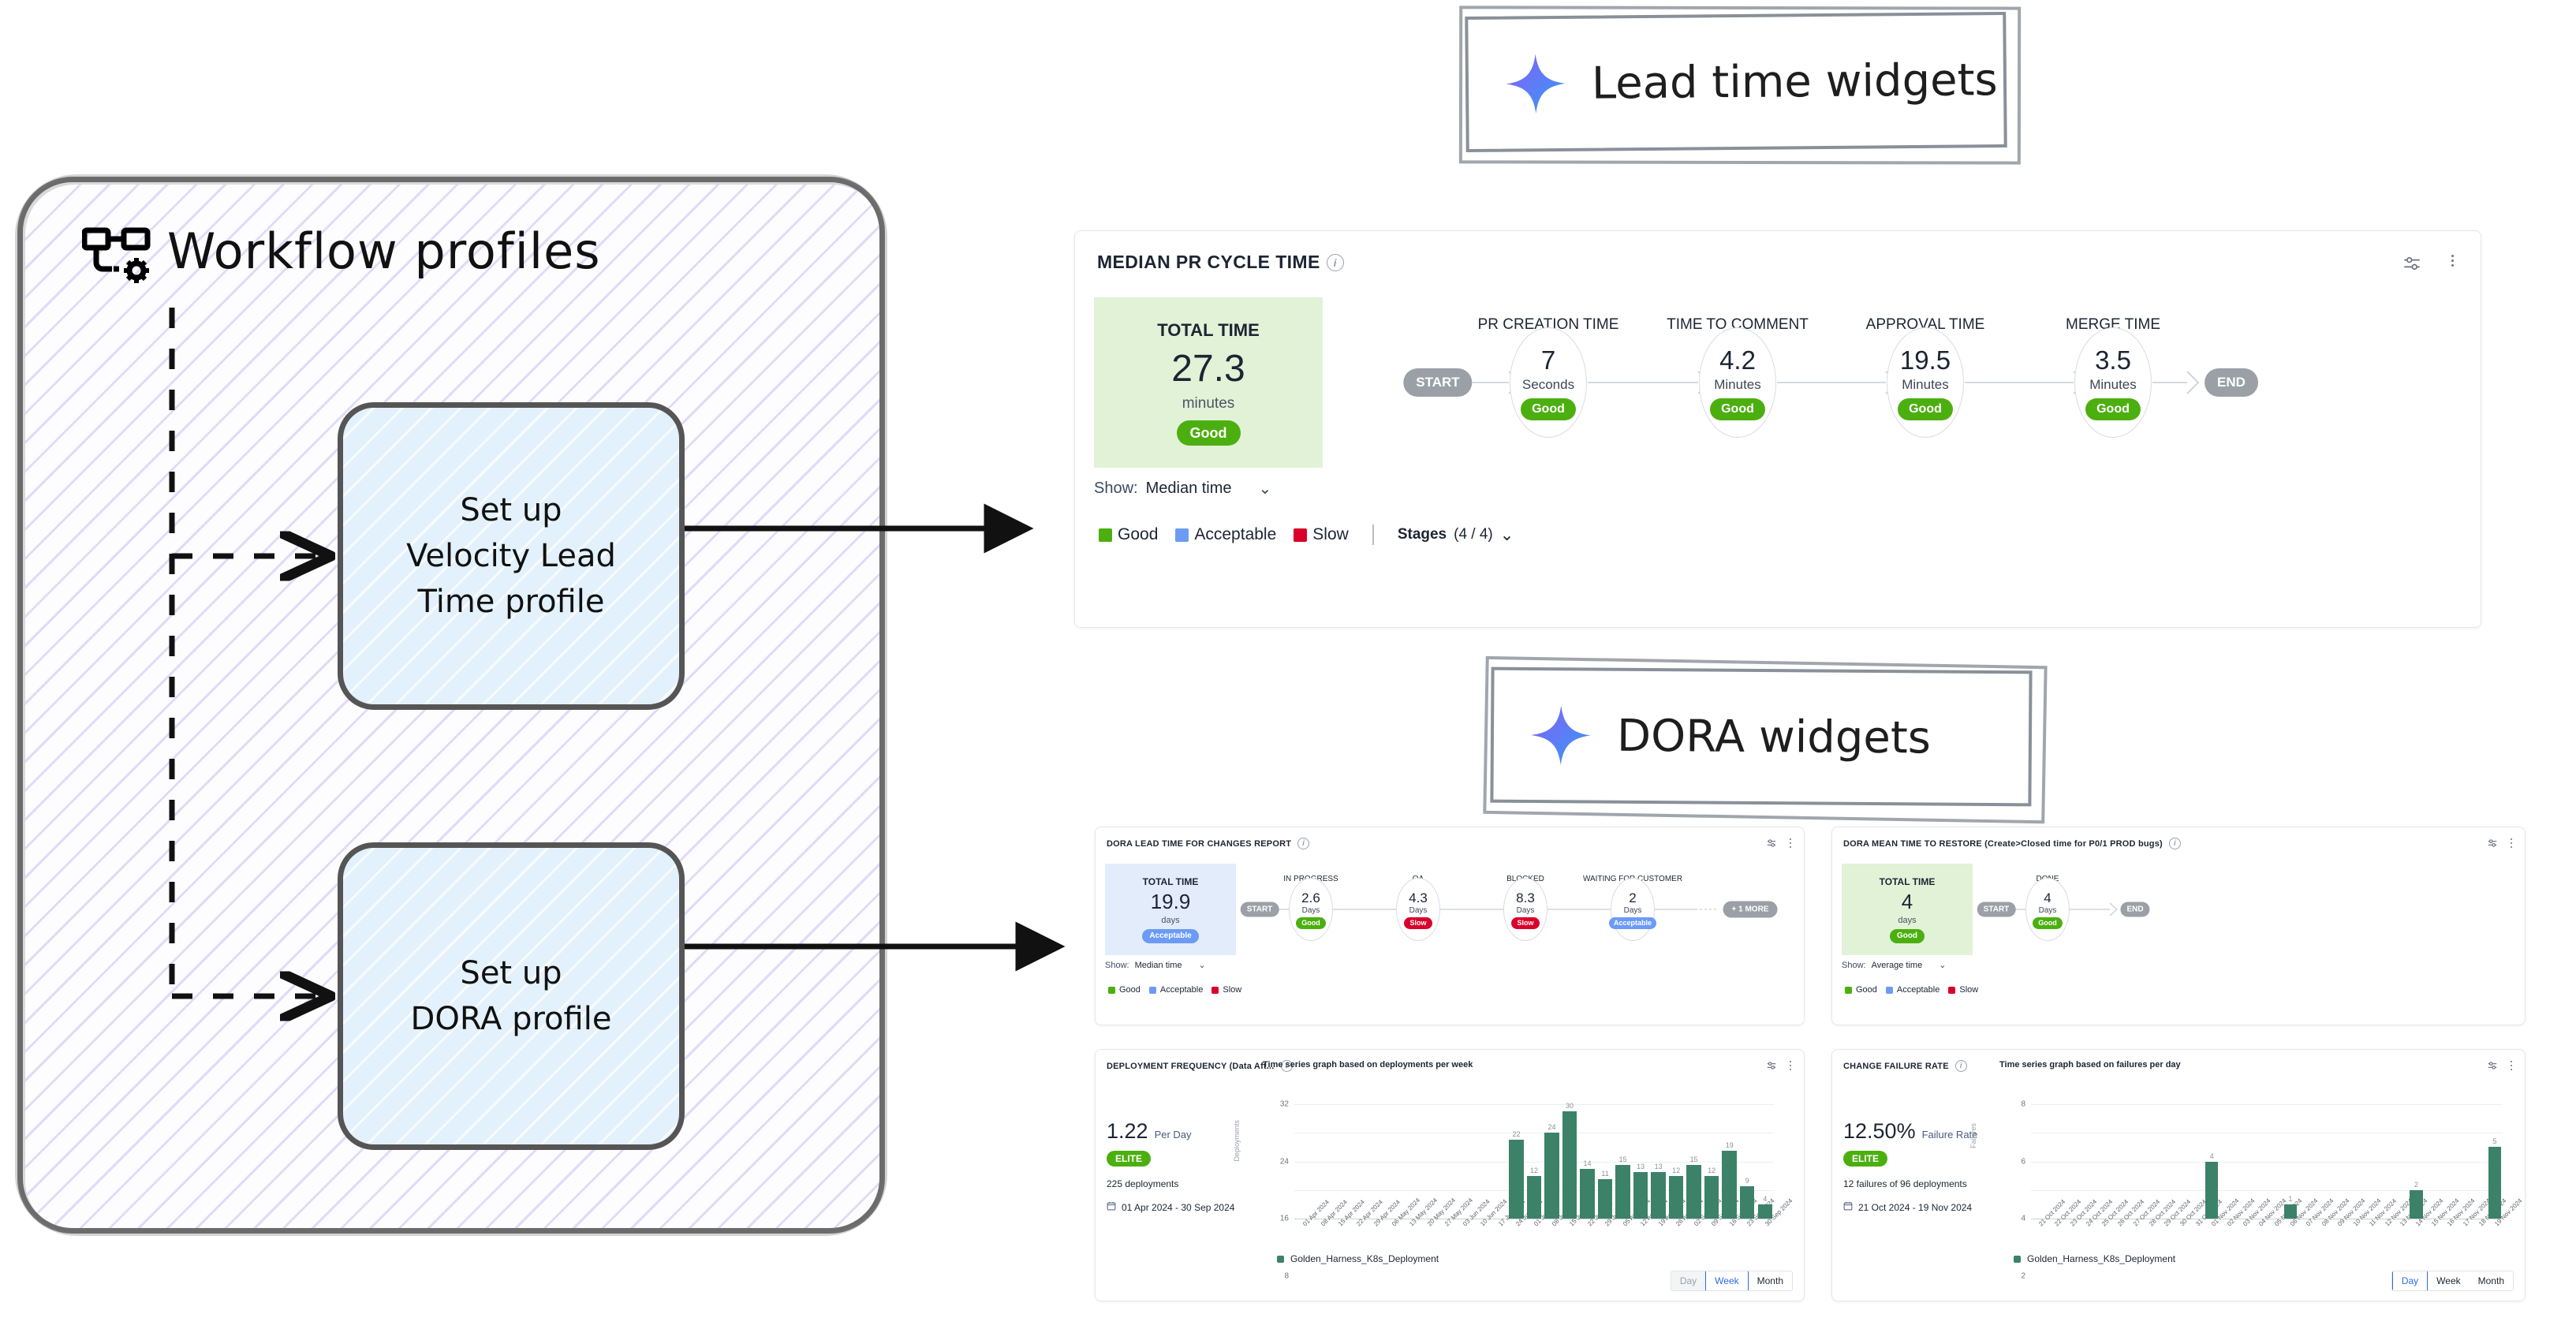 This screenshot has height=1329, width=2576. I want to click on show-value: Median time, so click(1158, 965).